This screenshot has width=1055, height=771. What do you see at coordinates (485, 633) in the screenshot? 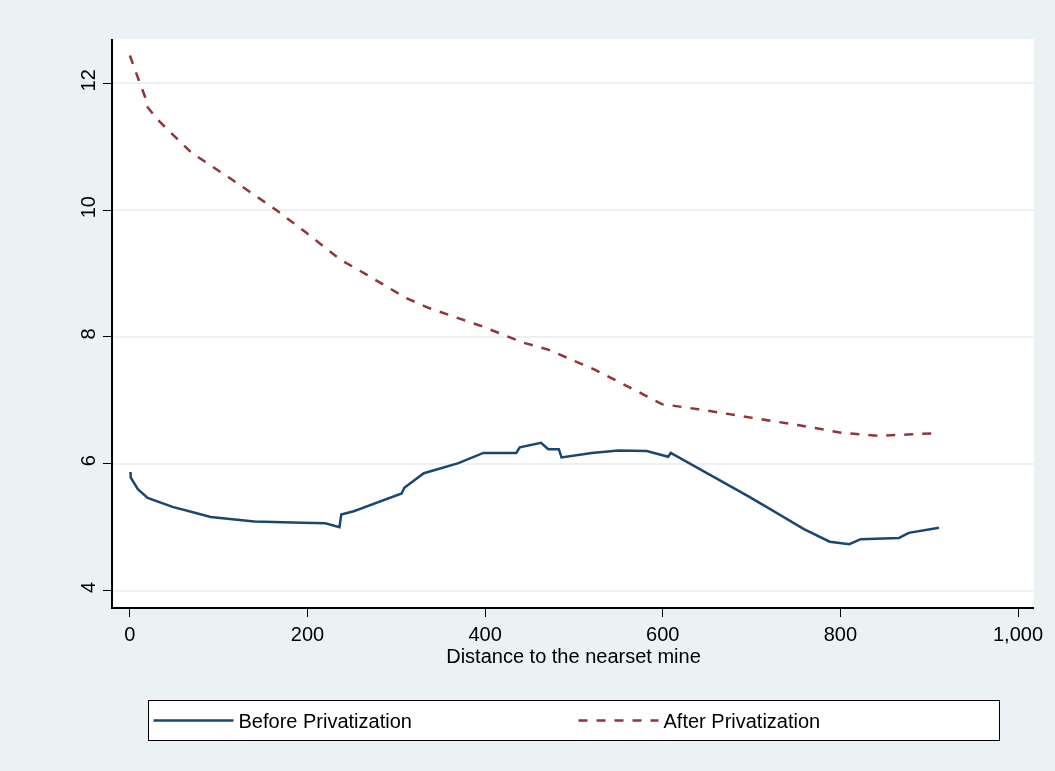
I see `x-tick-label: 400` at bounding box center [485, 633].